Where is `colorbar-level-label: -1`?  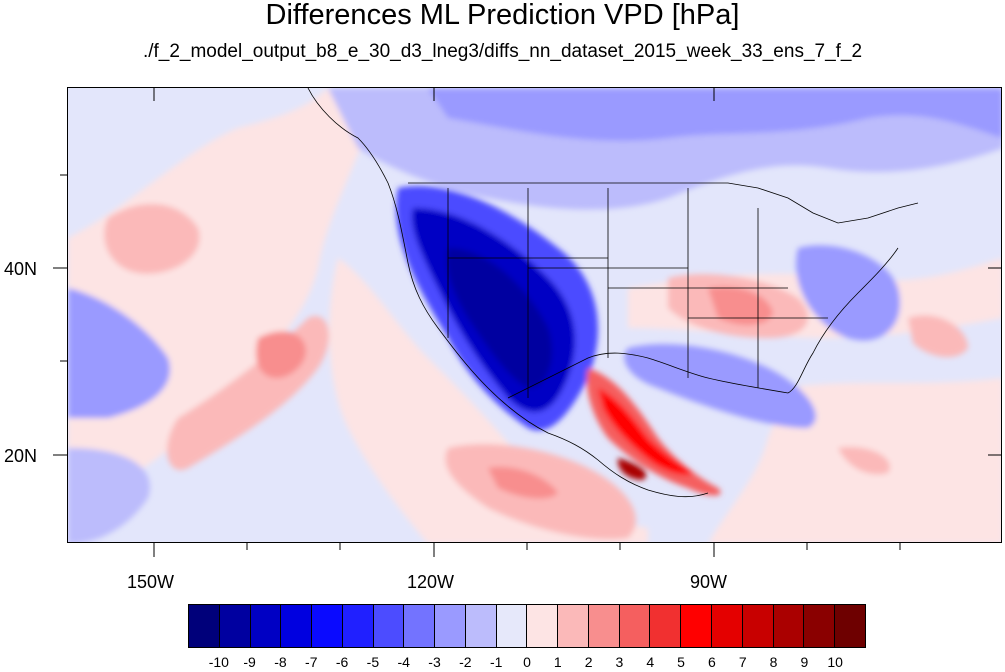
colorbar-level-label: -1 is located at coordinates (496, 662).